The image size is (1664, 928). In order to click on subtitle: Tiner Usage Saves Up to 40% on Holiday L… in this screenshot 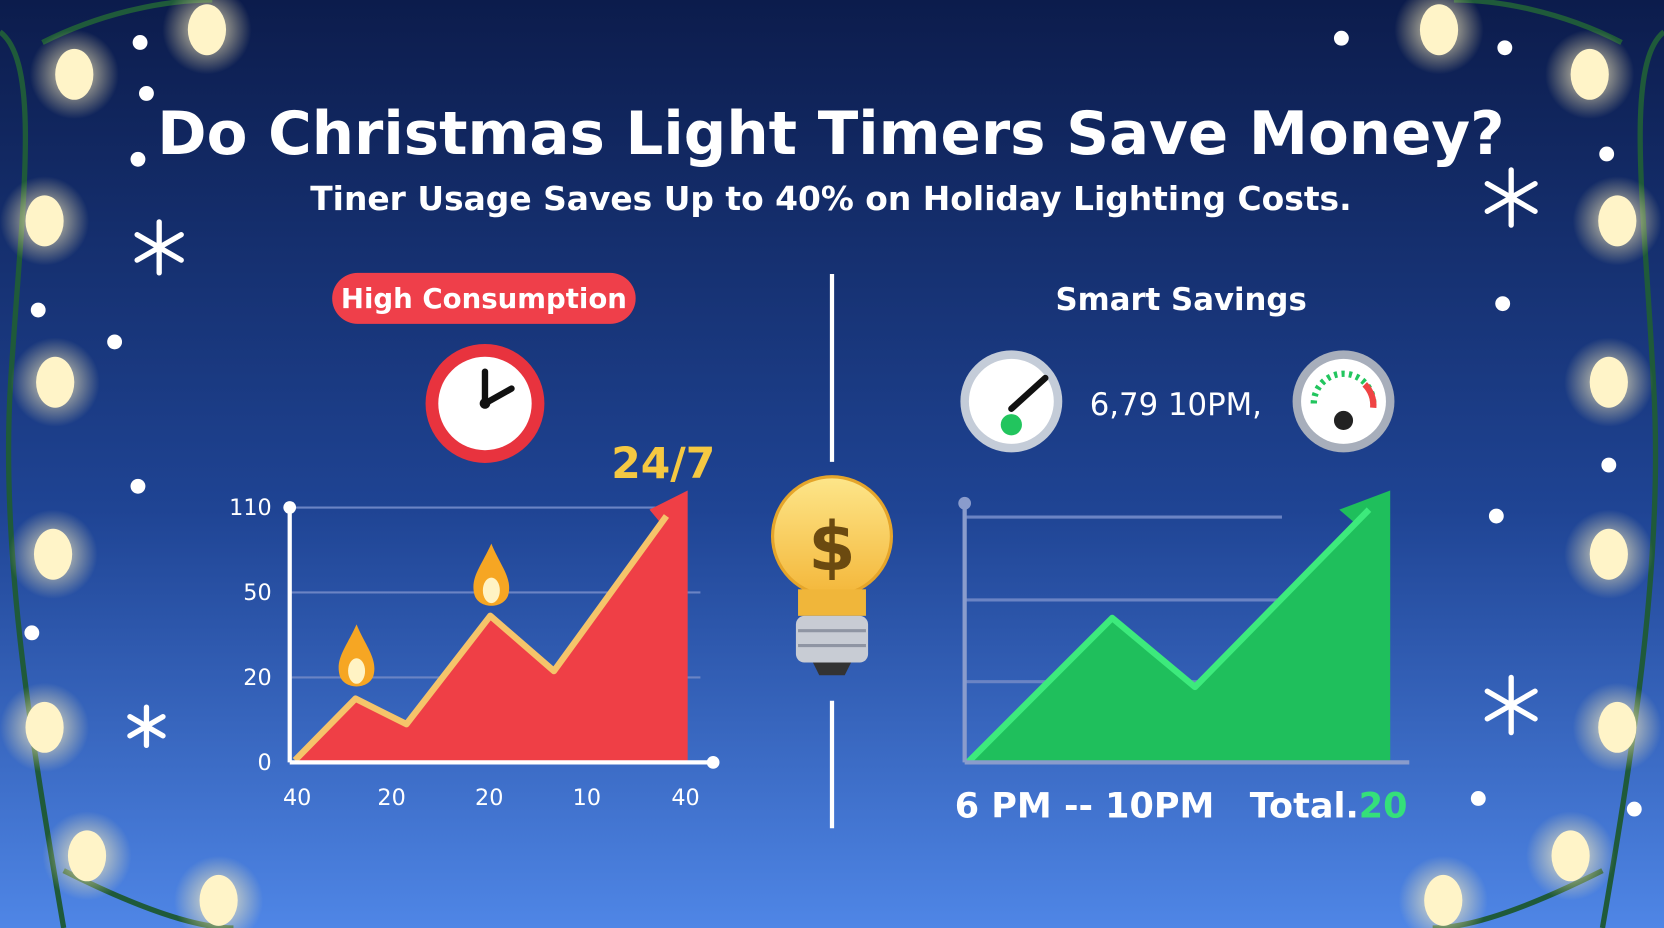, I will do `click(830, 198)`.